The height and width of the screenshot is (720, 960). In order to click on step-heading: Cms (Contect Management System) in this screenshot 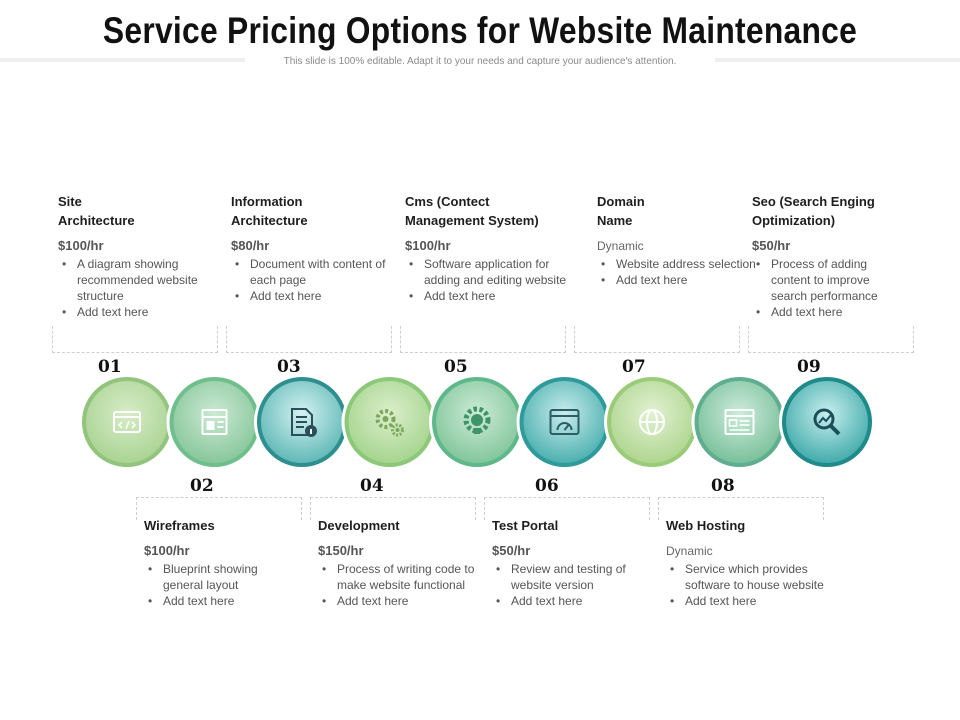, I will do `click(472, 211)`.